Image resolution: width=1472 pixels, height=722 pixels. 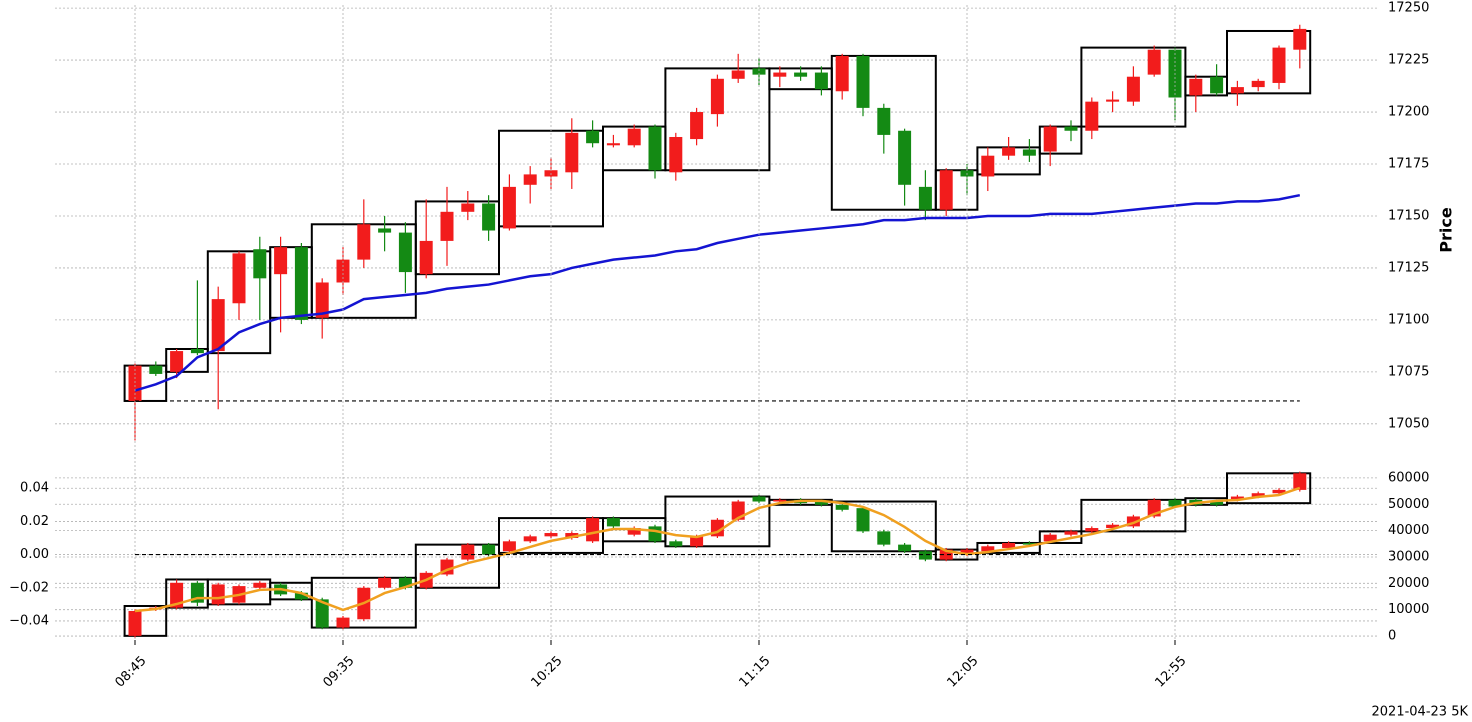 I want to click on y-tick-label: 0.04, so click(x=34, y=488).